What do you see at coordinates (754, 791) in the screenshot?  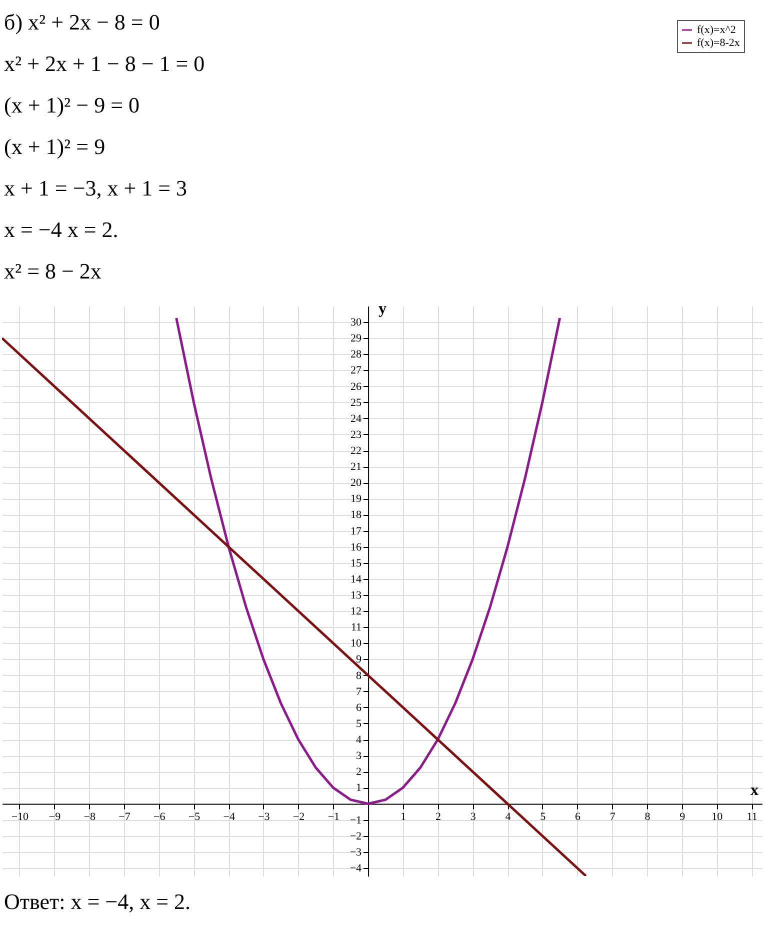 I see `x-axis-title: x` at bounding box center [754, 791].